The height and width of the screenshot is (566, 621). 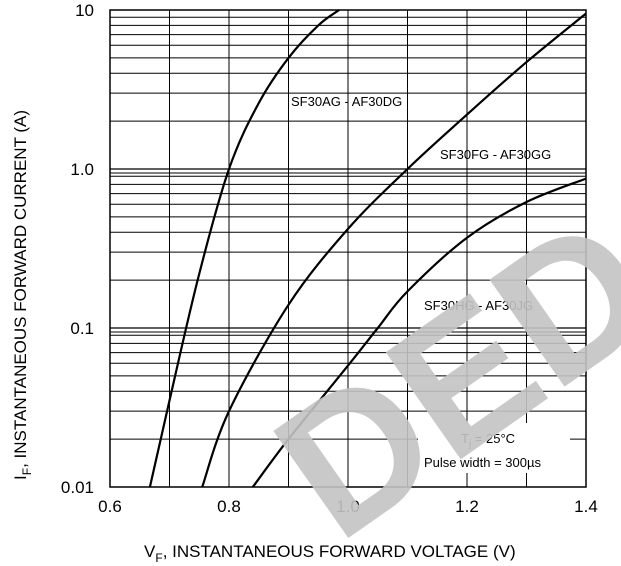 I want to click on series-label-sf30fg: SF30FG - AF30GG, so click(x=495, y=154).